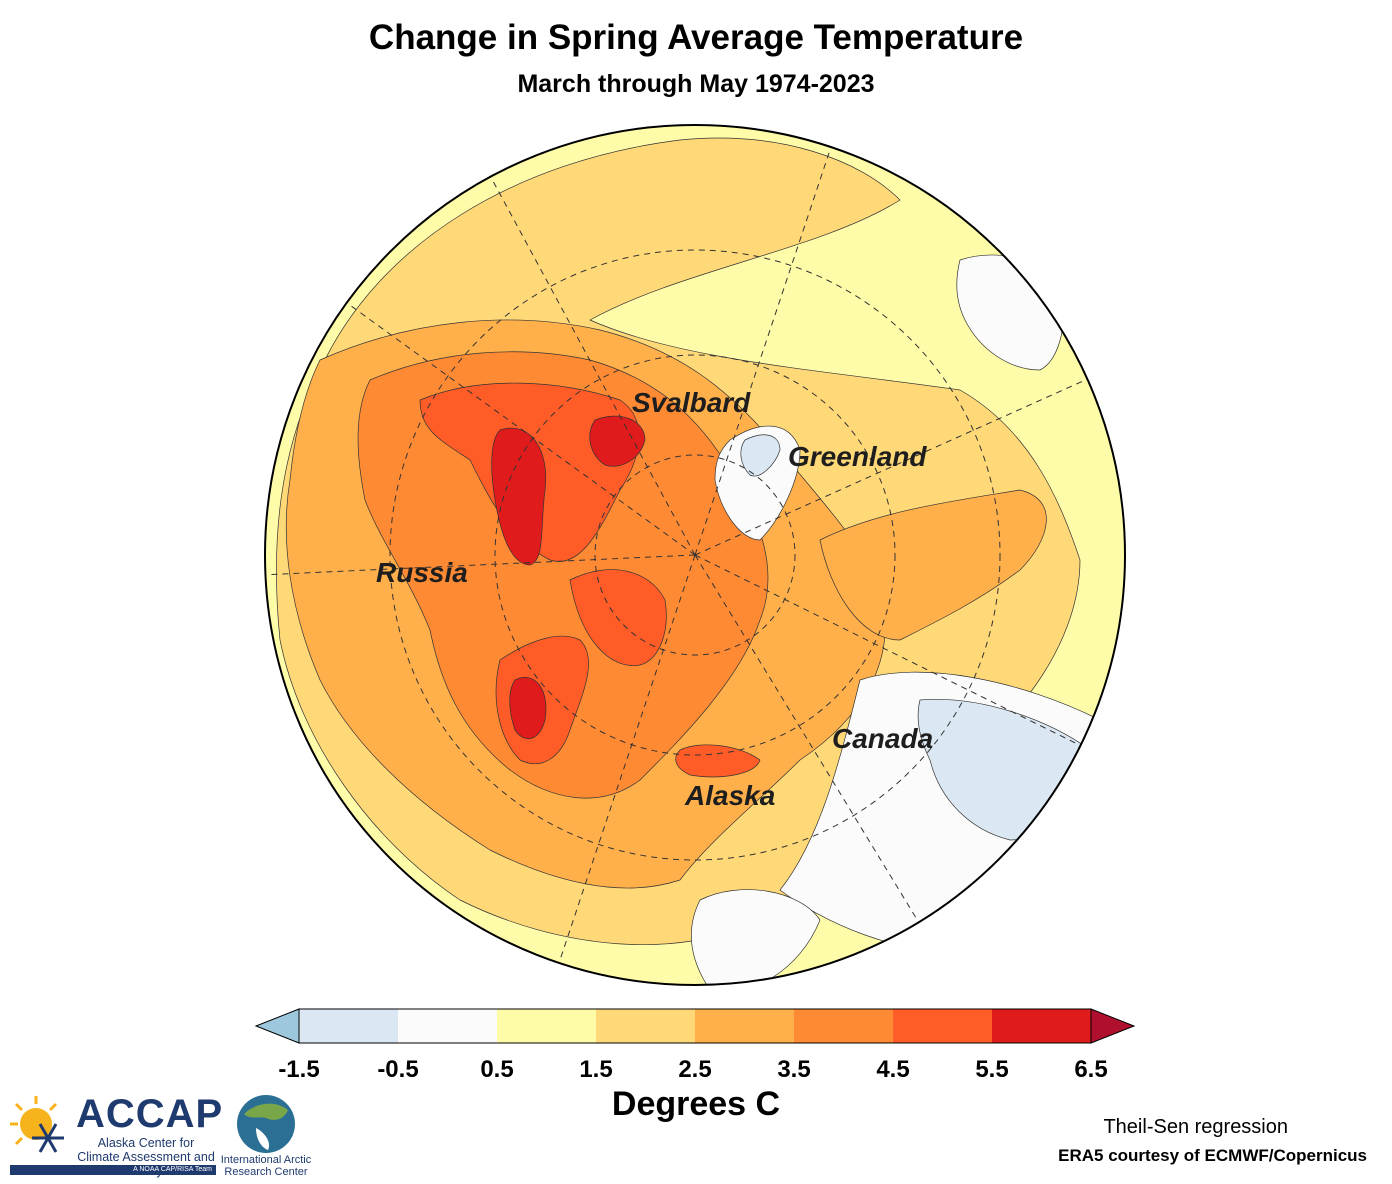  What do you see at coordinates (696, 84) in the screenshot?
I see `map-subtitle: March through May 1974-2023` at bounding box center [696, 84].